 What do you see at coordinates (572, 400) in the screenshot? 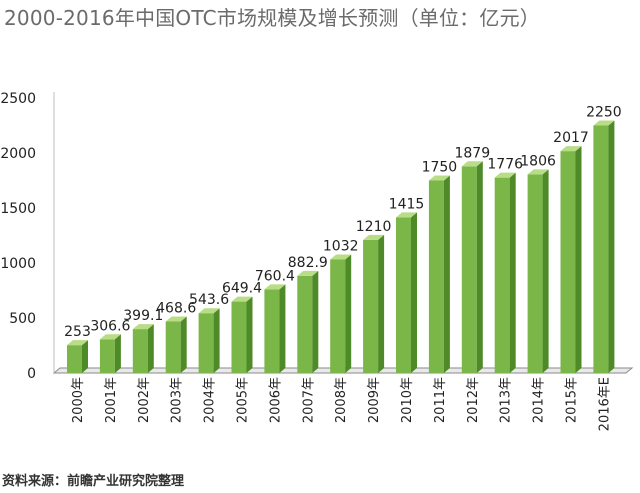
I see `x-tick-label: 2015年` at bounding box center [572, 400].